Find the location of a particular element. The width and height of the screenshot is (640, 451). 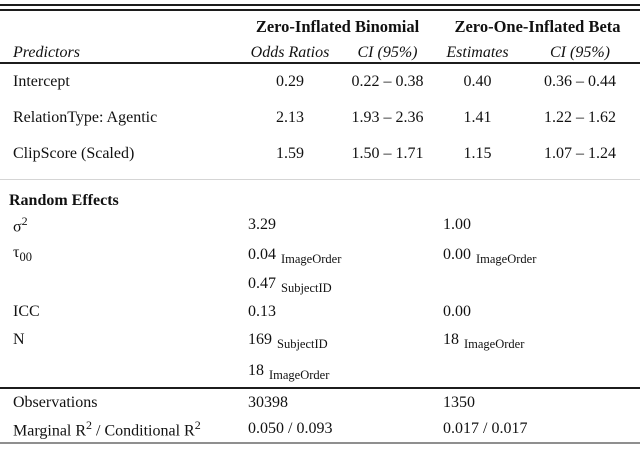

random-effects-row-tau00-line2: 0.47 SubjectID is located at coordinates (320, 284).